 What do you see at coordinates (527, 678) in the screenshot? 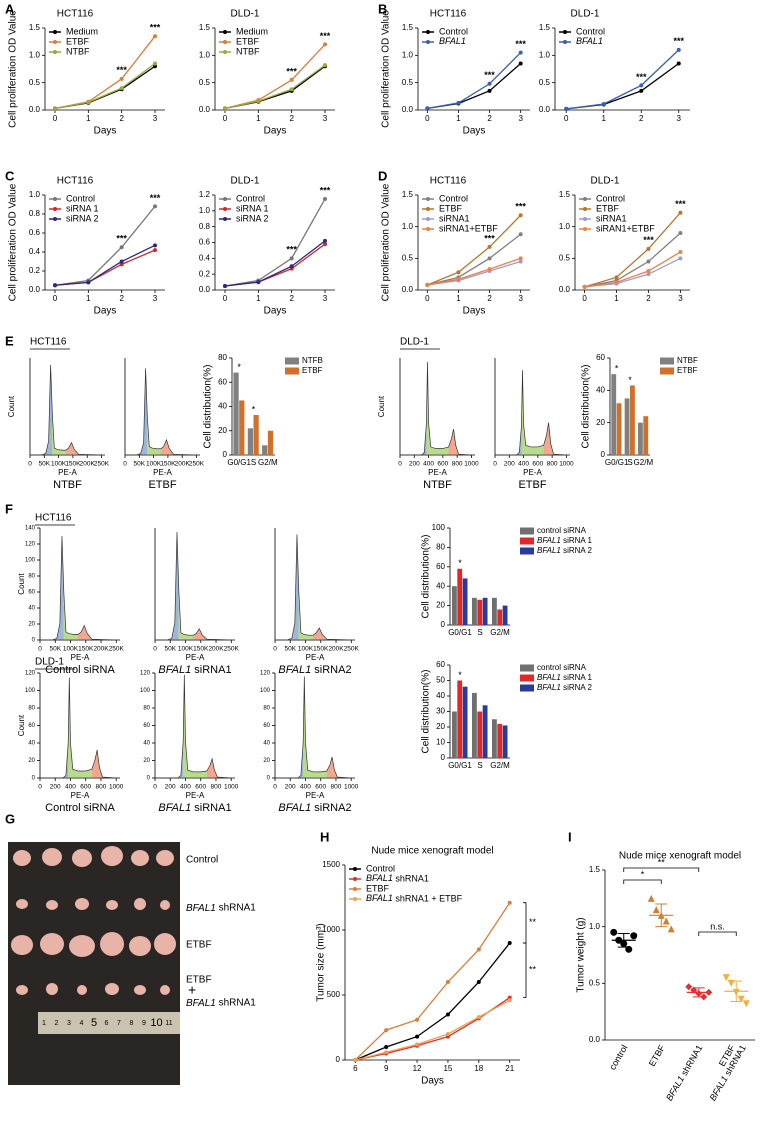
I see `legend-swatch` at bounding box center [527, 678].